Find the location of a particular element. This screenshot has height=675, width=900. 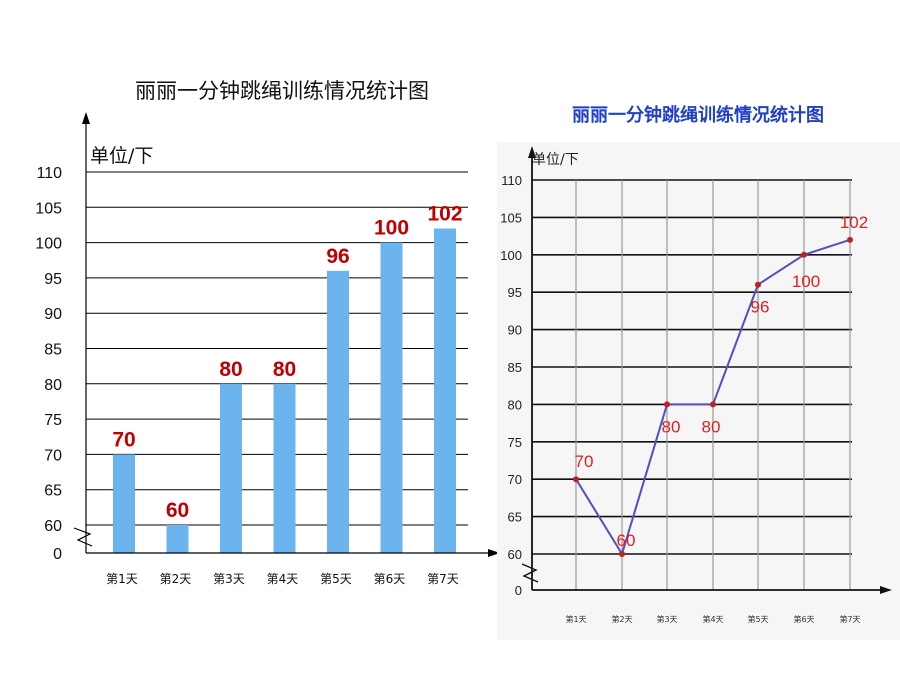

bar-data-label: 100 is located at coordinates (391, 228).